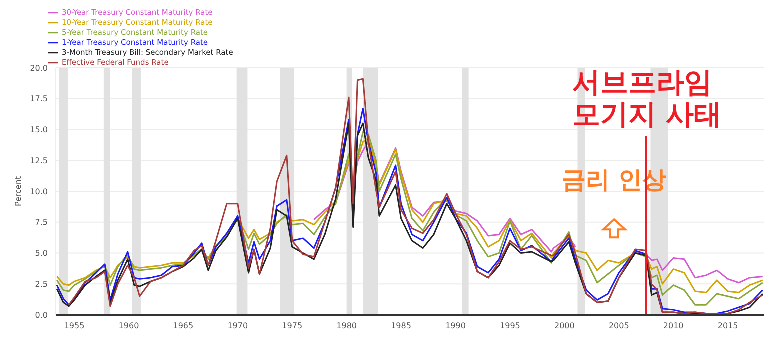 This screenshot has height=340, width=773. What do you see at coordinates (510, 326) in the screenshot?
I see `x-tick-label: 1995` at bounding box center [510, 326].